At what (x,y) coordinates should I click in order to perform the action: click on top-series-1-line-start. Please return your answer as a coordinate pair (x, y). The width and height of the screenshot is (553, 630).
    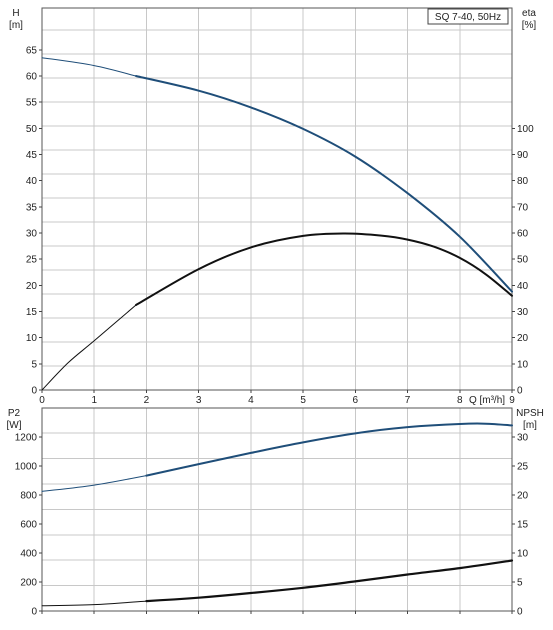
    Looking at the image, I should click on (89, 347).